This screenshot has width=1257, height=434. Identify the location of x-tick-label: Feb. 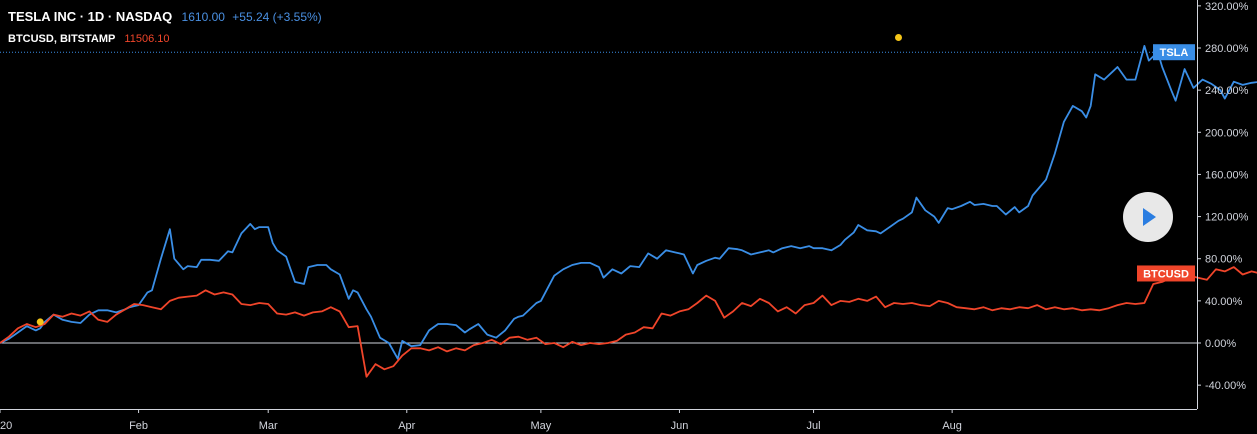
(138, 426).